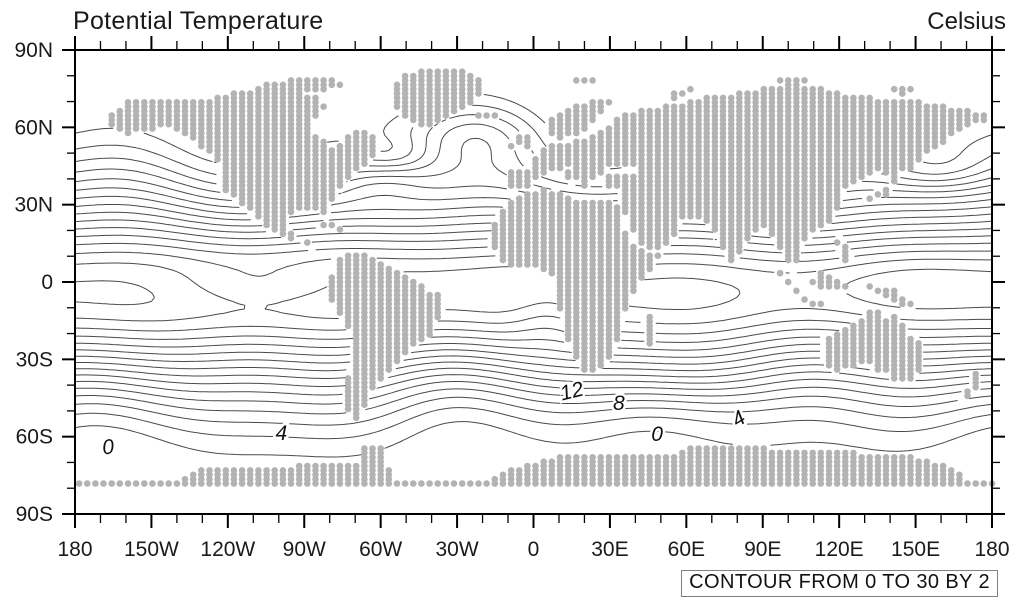 The height and width of the screenshot is (609, 1016). I want to click on units-label: Celsius, so click(966, 21).